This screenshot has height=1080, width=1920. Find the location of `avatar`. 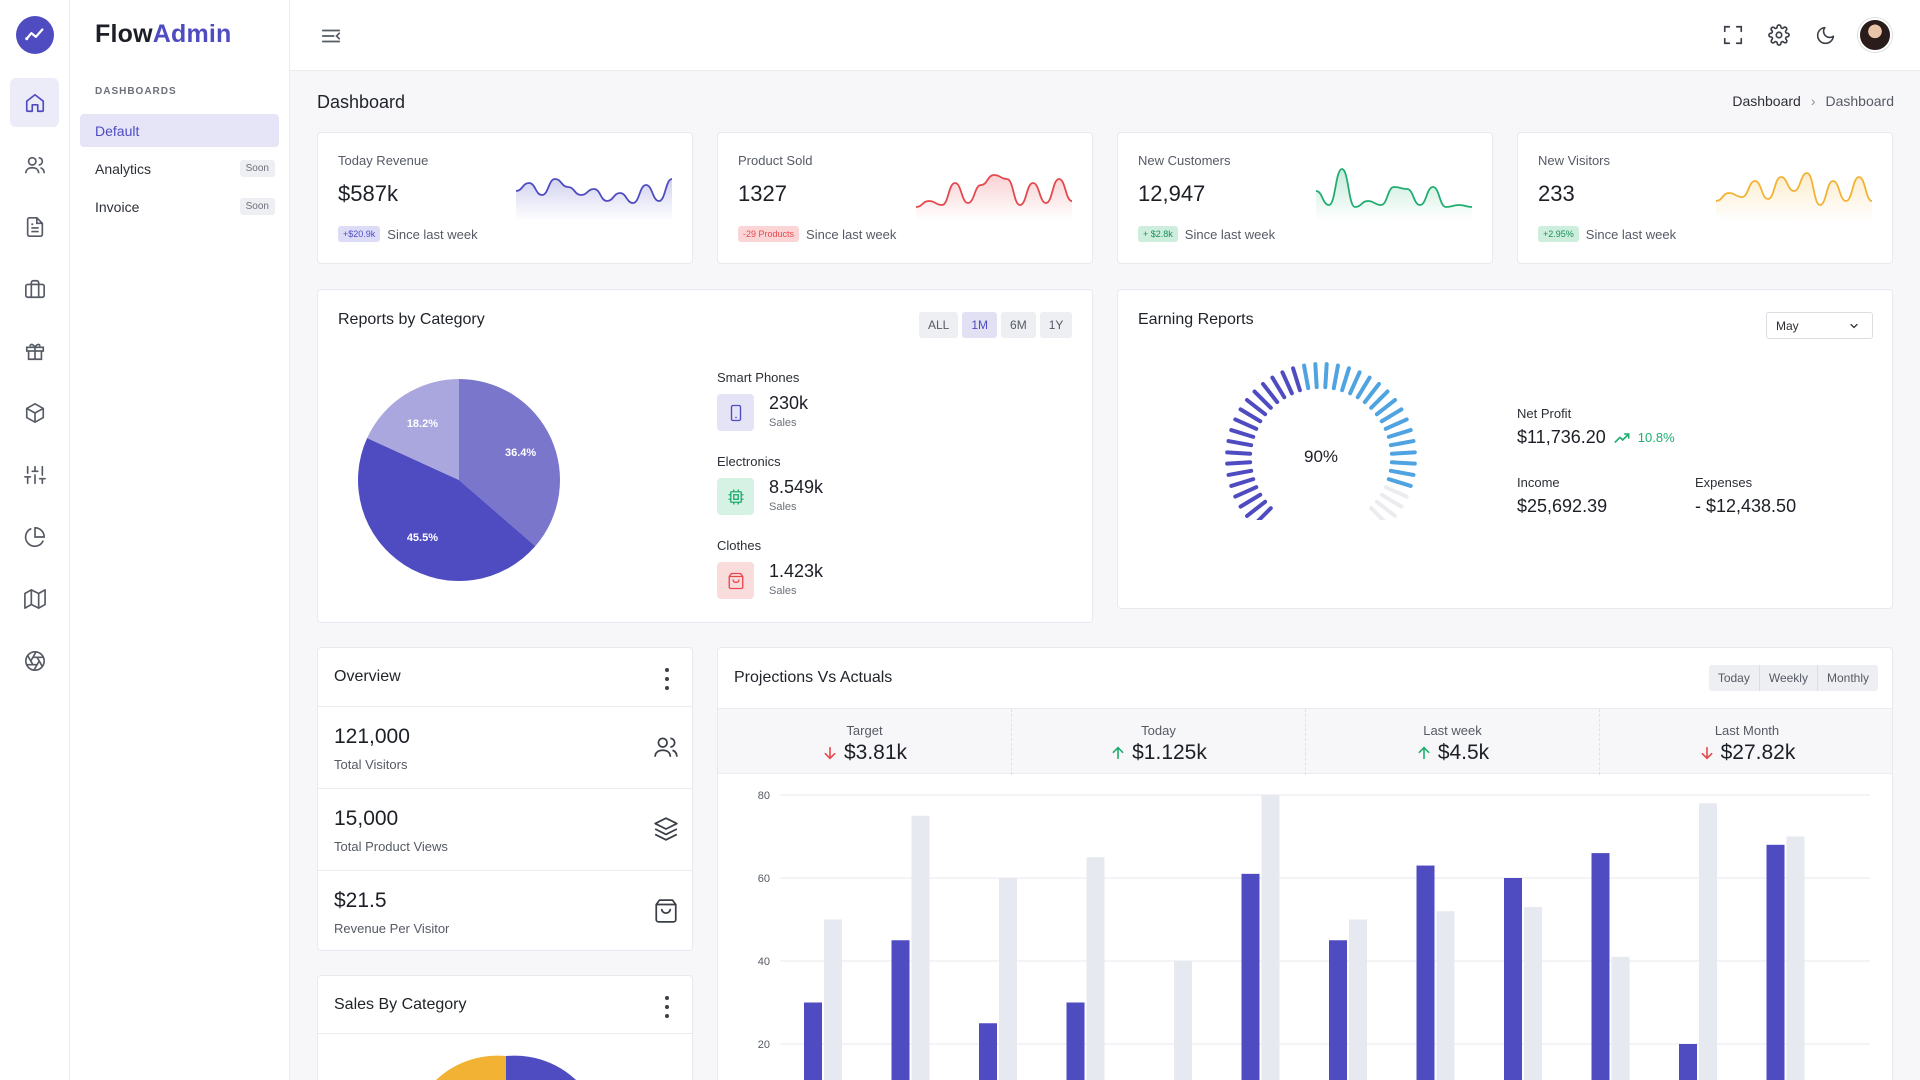

avatar is located at coordinates (1875, 35).